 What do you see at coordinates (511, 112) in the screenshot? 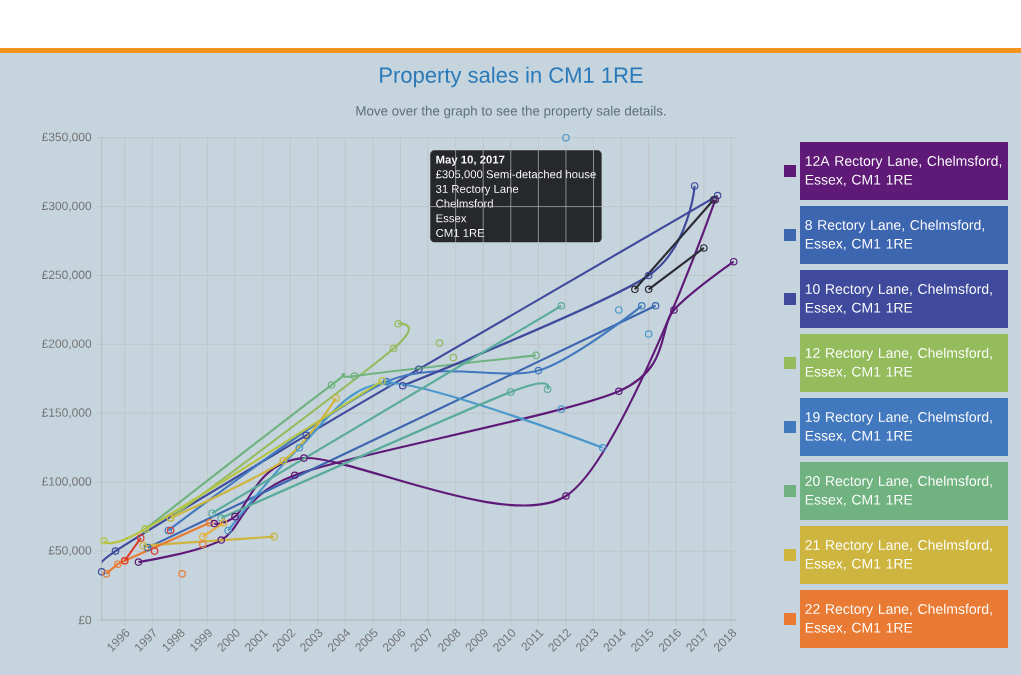
I see `chart-subtitle: Move over the graph to see the property sale details.` at bounding box center [511, 112].